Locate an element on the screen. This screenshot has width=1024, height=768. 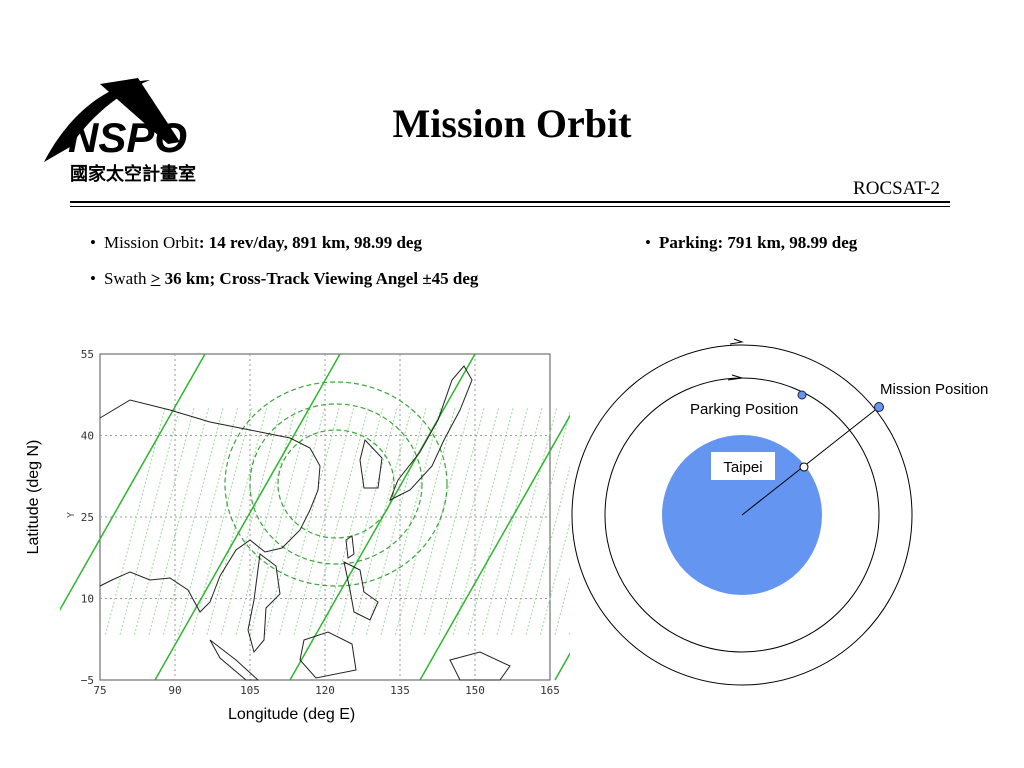
logo-text: NSPO is located at coordinates (127, 137).